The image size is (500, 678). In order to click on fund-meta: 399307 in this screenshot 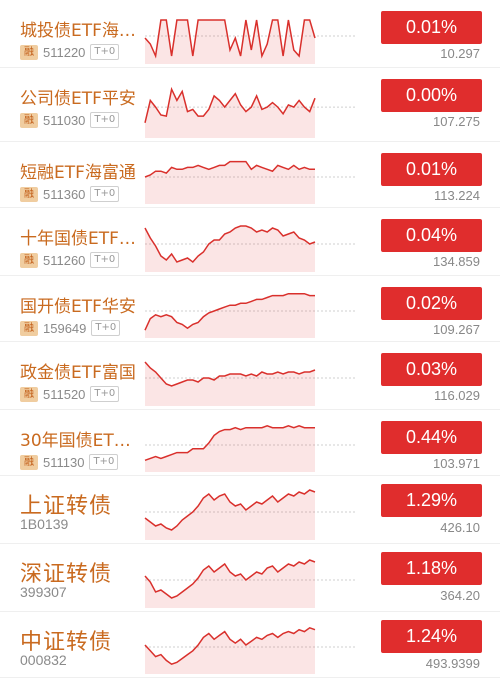, I will do `click(43, 592)`.